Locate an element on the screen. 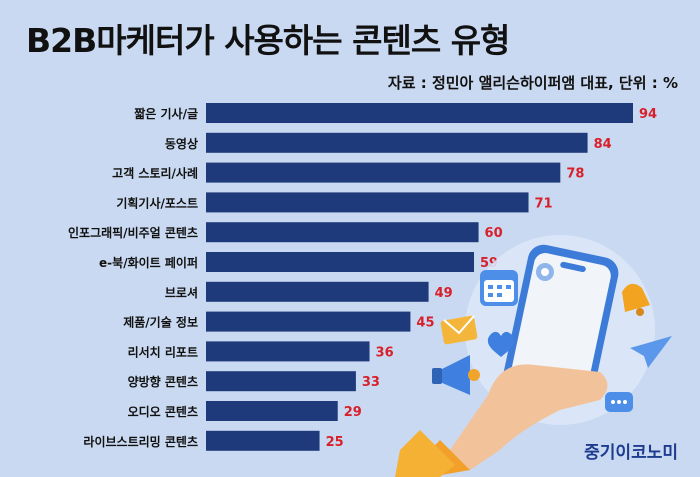  megaphone-icon is located at coordinates (456, 375).